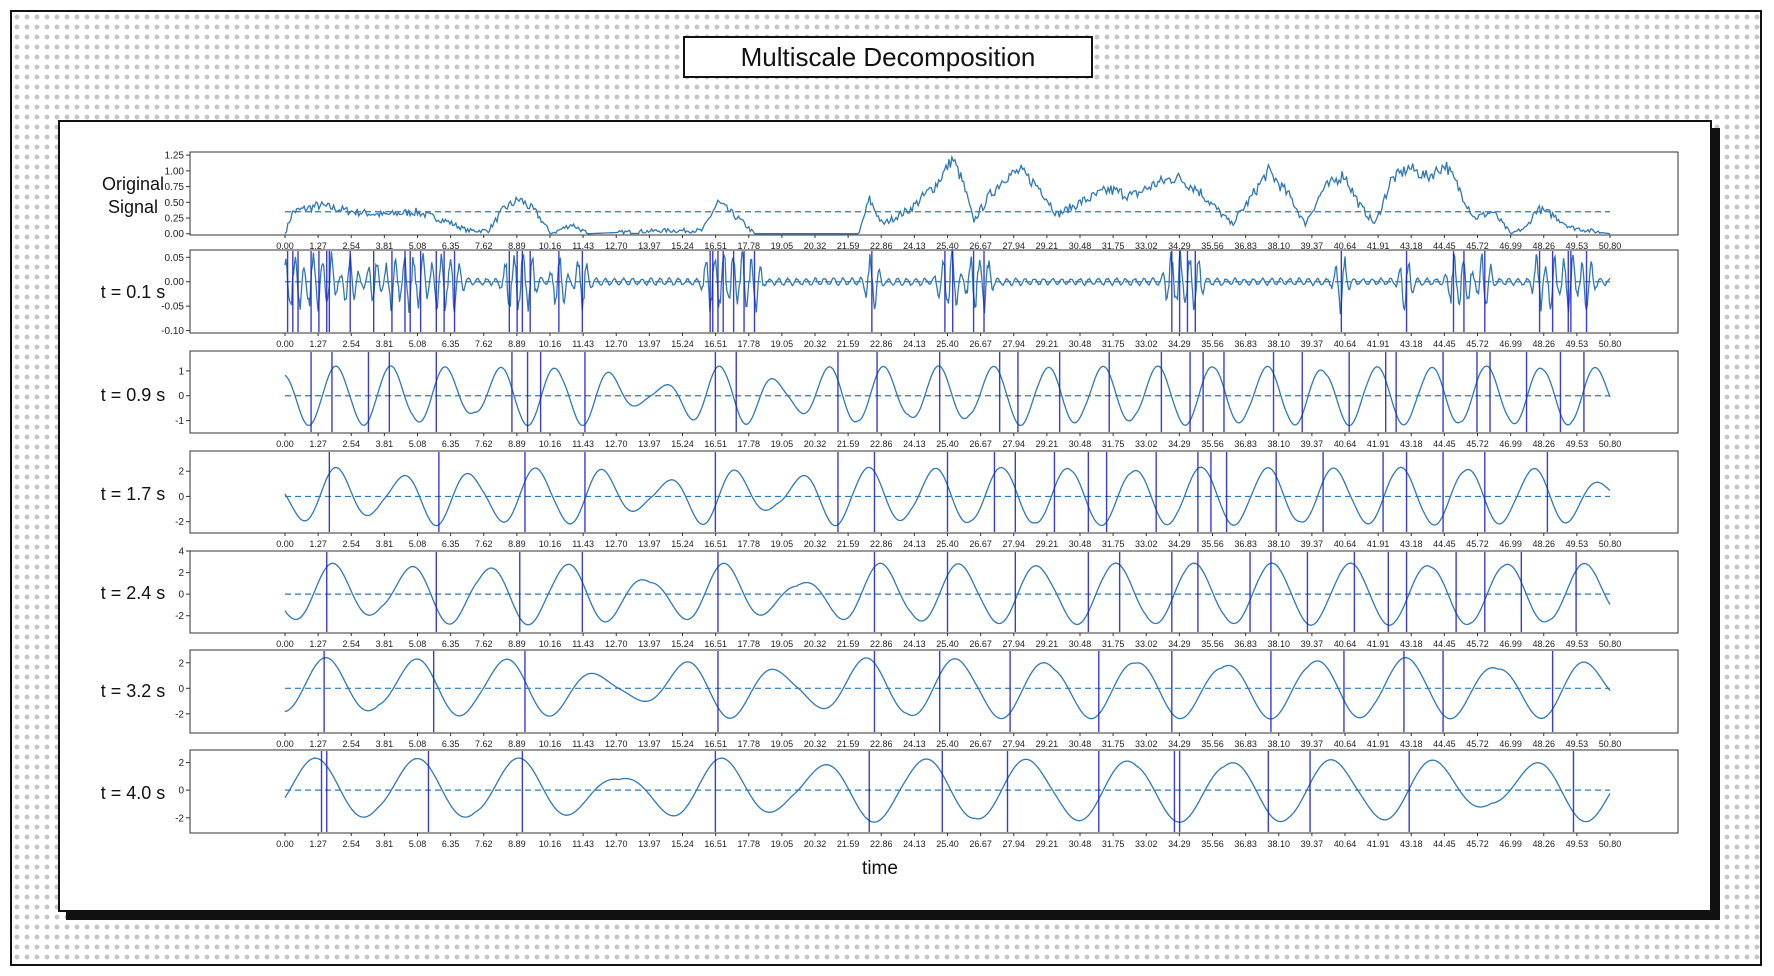 This screenshot has height=976, width=1774. Describe the element at coordinates (175, 219) in the screenshot. I see `ytick-label: 0.25` at that location.